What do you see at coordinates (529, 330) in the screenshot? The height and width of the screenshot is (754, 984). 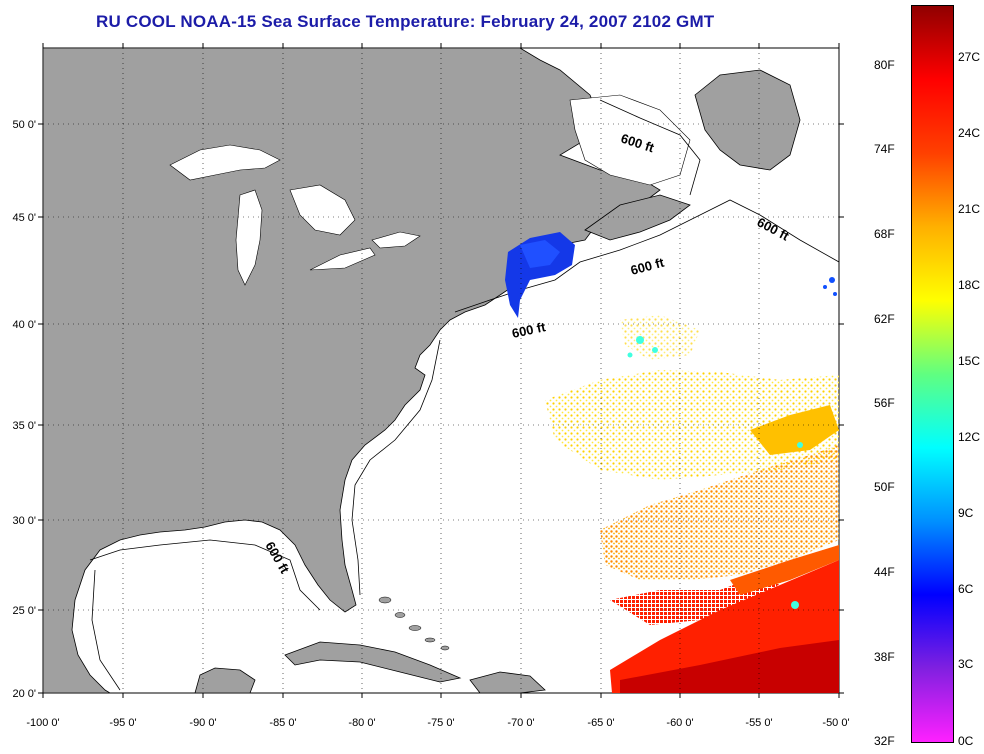 I see `isobath-label: 600 ft` at bounding box center [529, 330].